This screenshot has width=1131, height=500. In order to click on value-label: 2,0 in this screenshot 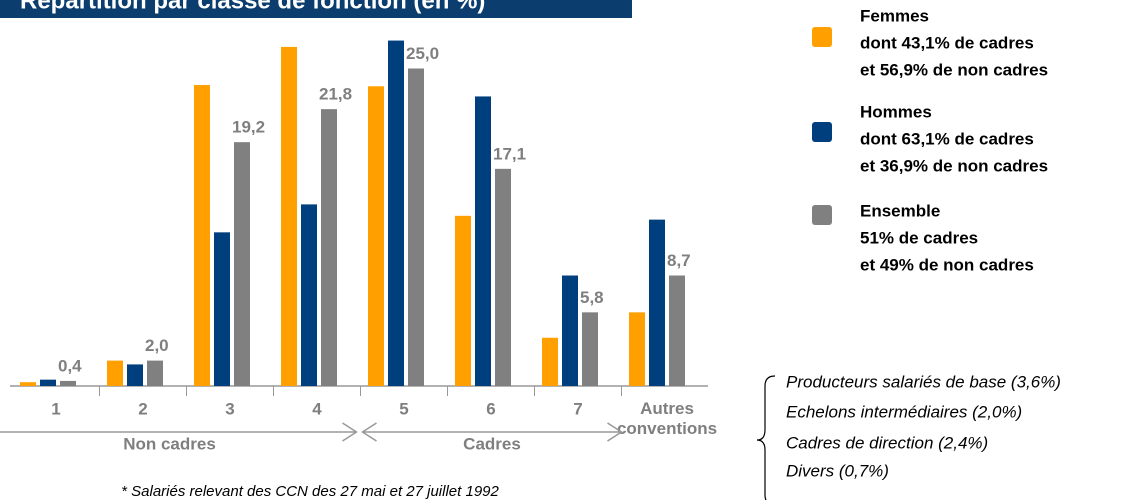, I will do `click(157, 345)`.